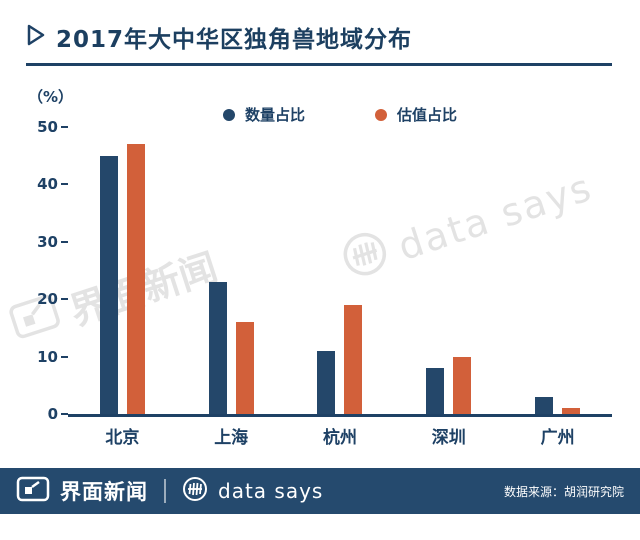 This screenshot has width=640, height=540. I want to click on bar-估值占比-上海, so click(244, 368).